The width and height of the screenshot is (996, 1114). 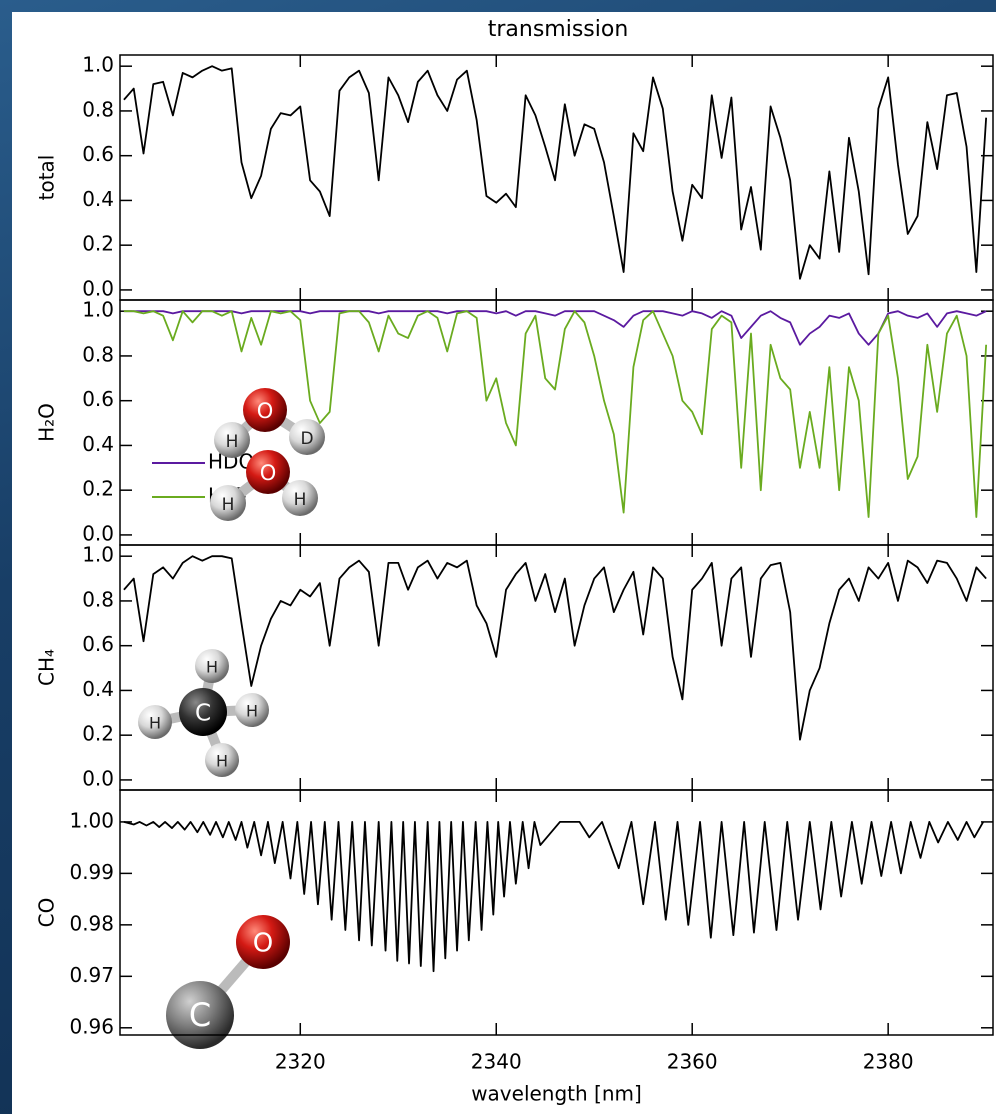 I want to click on y-tick-label: 1.00, so click(x=91, y=820).